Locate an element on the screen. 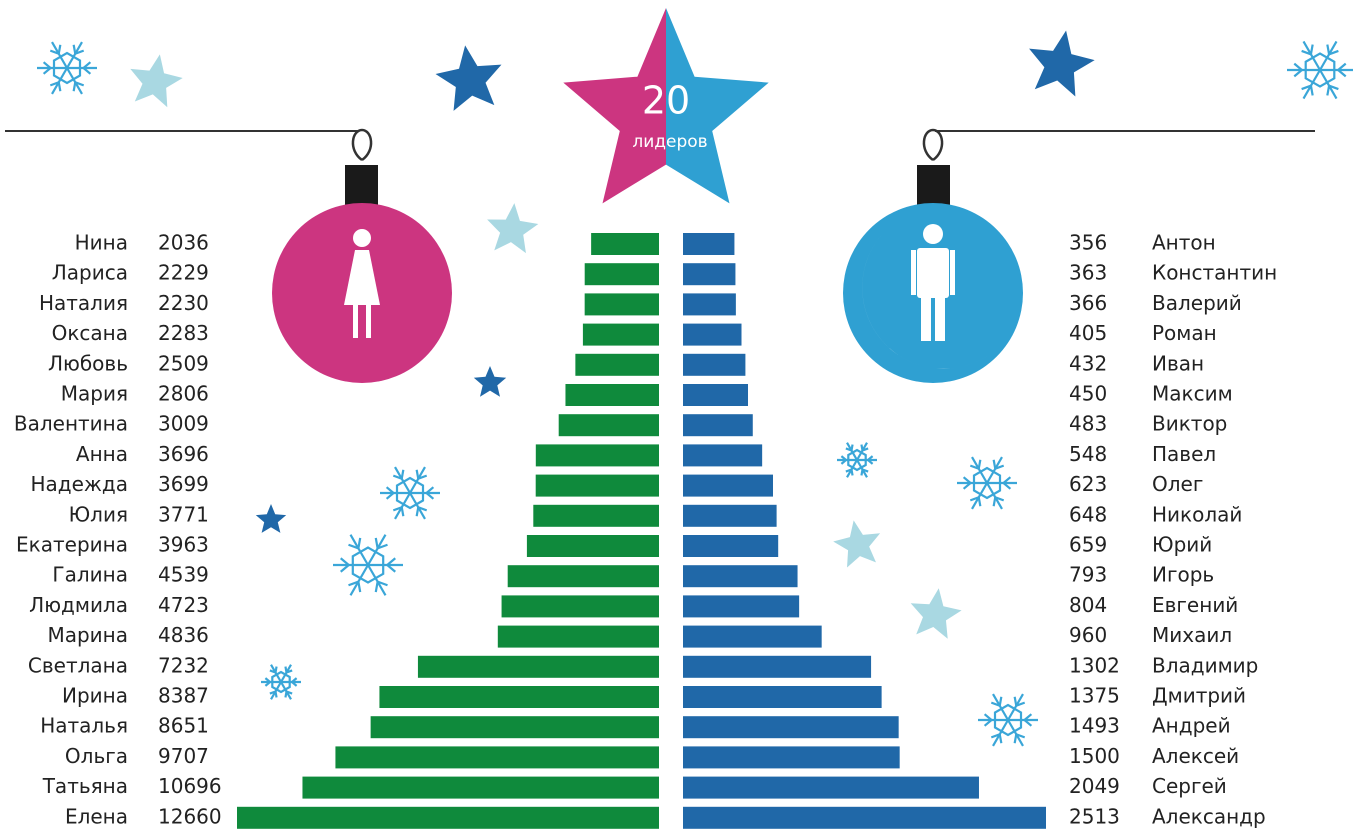 This screenshot has height=833, width=1356. category-label: Татьяна is located at coordinates (85, 786).